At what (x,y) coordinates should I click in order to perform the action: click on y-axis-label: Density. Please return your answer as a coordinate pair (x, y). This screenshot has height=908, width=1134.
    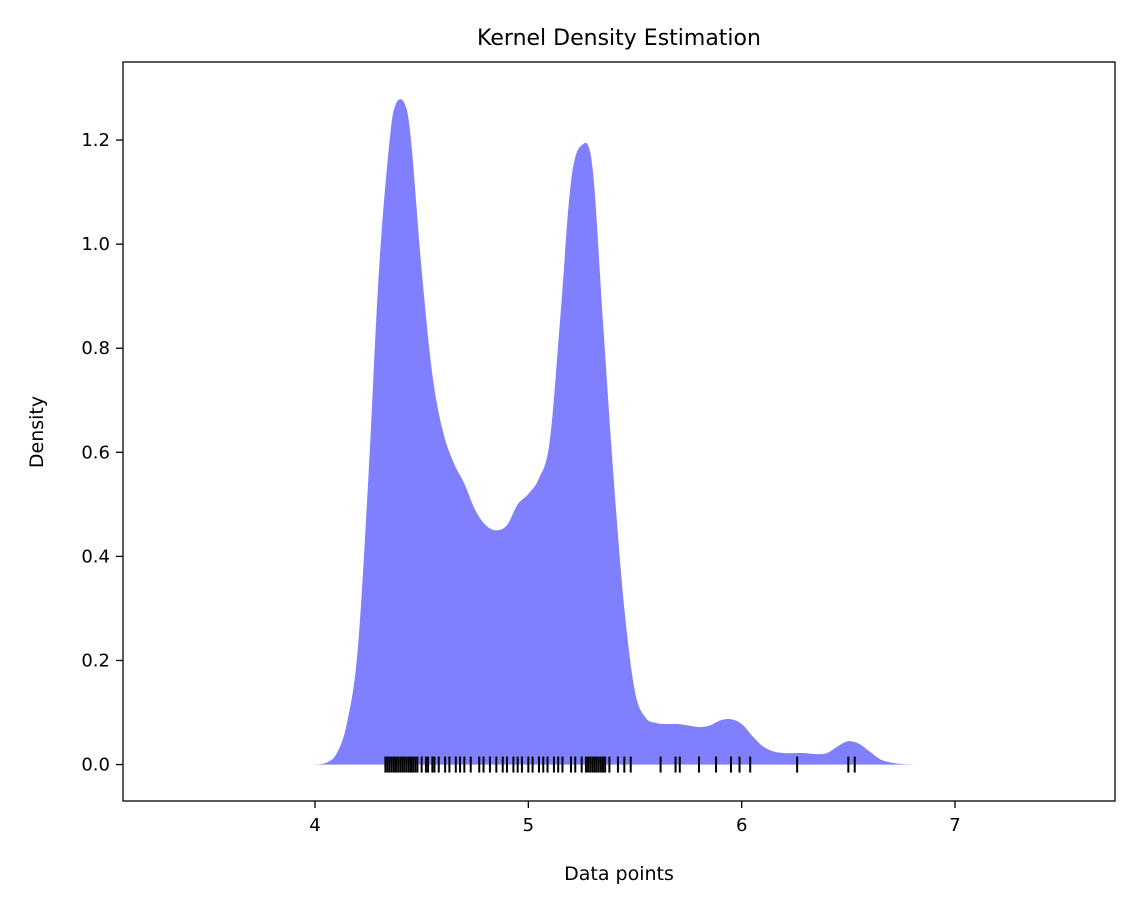
    Looking at the image, I should click on (37, 432).